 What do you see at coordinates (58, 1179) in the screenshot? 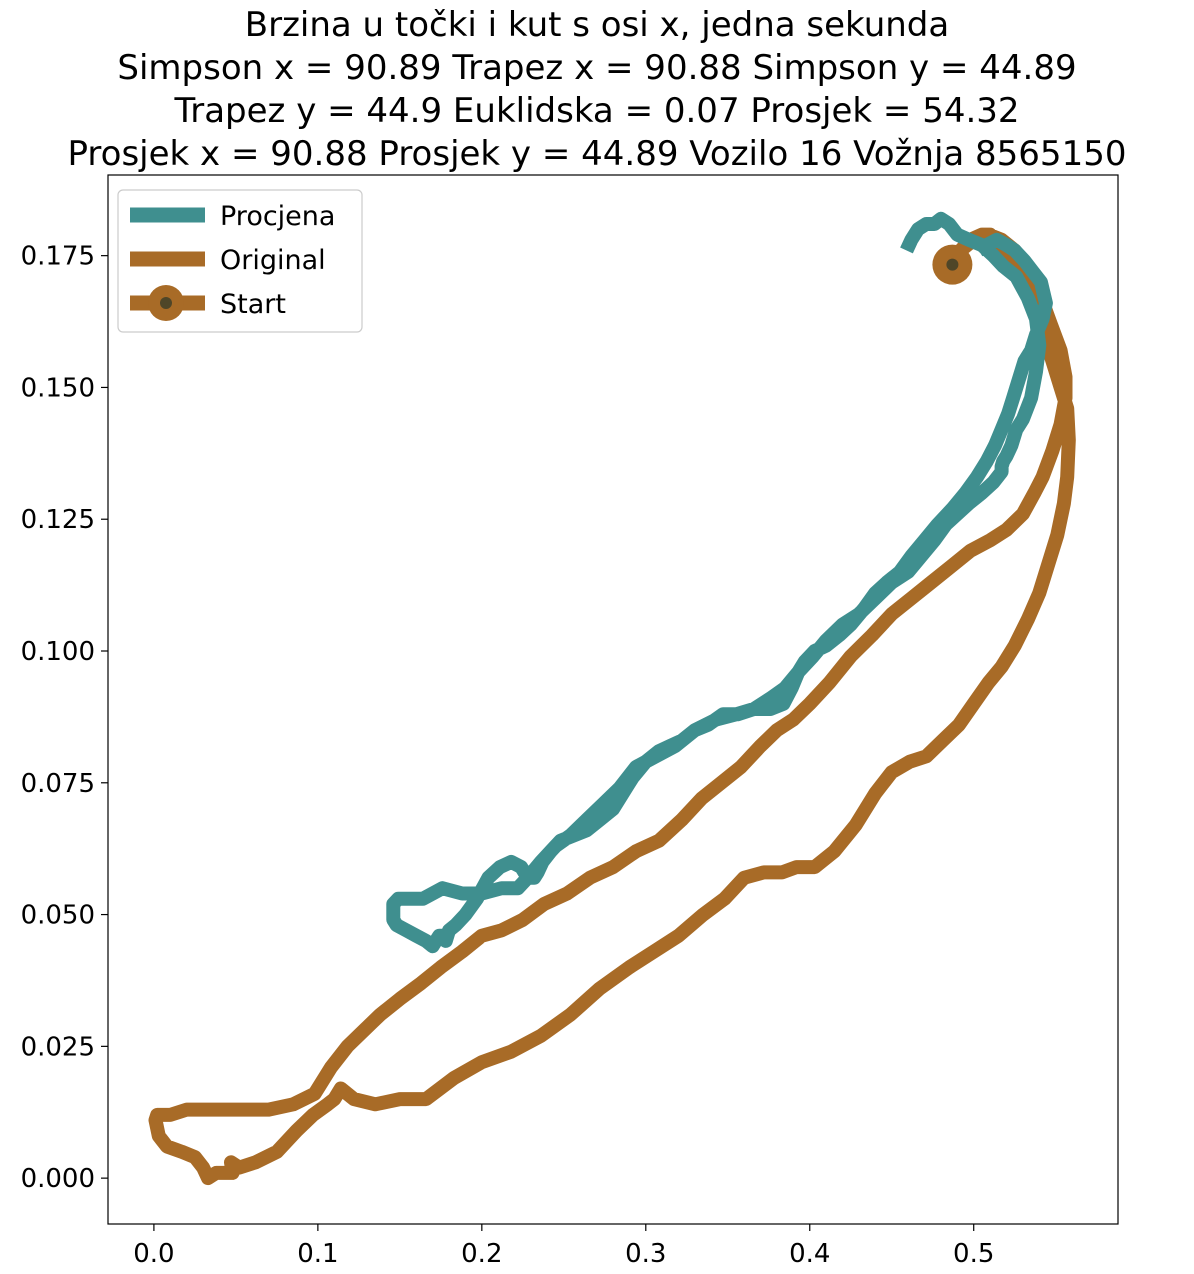
I see `y-tick-label: 0.000` at bounding box center [58, 1179].